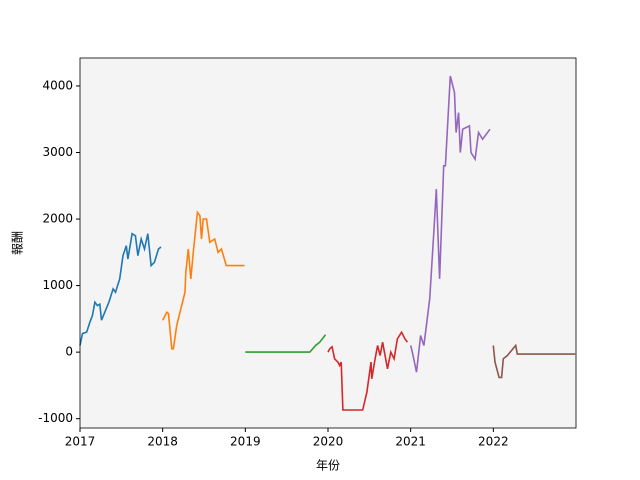 Image resolution: width=640 pixels, height=480 pixels. Describe the element at coordinates (18, 243) in the screenshot. I see `y-axis-label: 報酬` at that location.